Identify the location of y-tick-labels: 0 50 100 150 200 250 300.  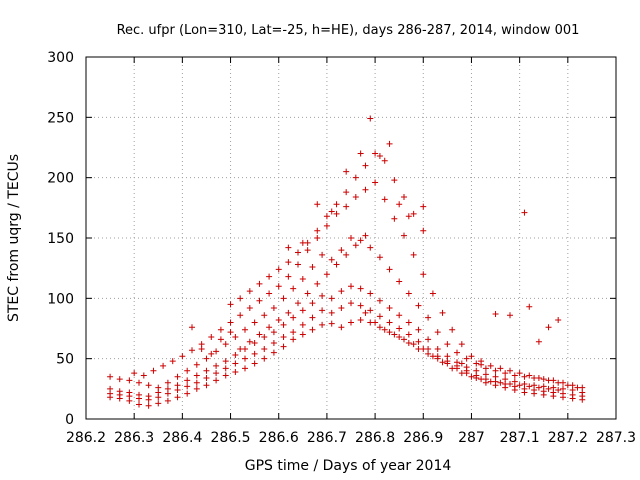
(60, 239).